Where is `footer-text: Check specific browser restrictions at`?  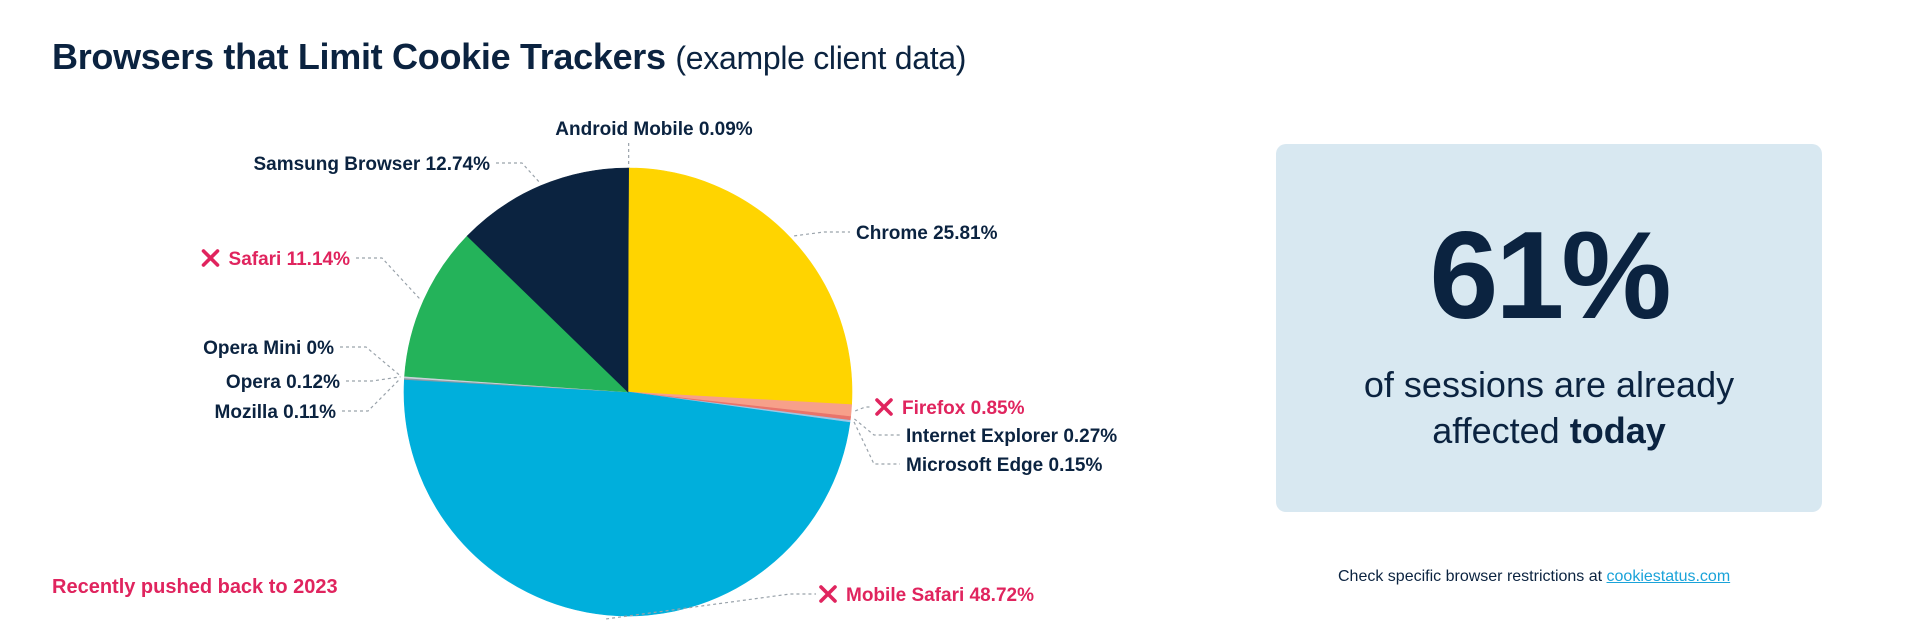 footer-text: Check specific browser restrictions at is located at coordinates (1472, 576).